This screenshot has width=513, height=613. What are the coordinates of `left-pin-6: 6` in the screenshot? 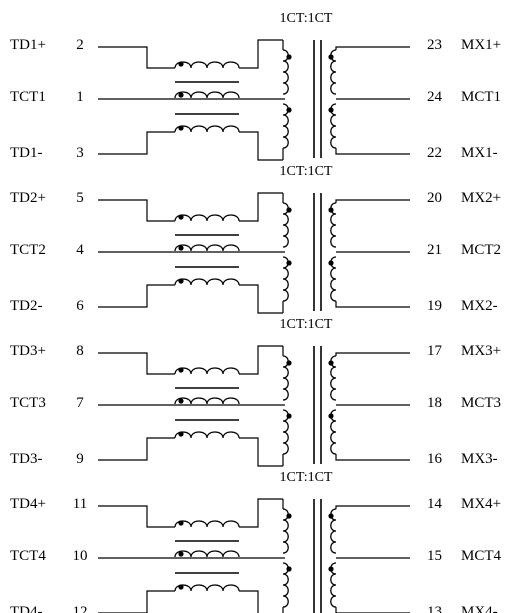 It's located at (80, 306).